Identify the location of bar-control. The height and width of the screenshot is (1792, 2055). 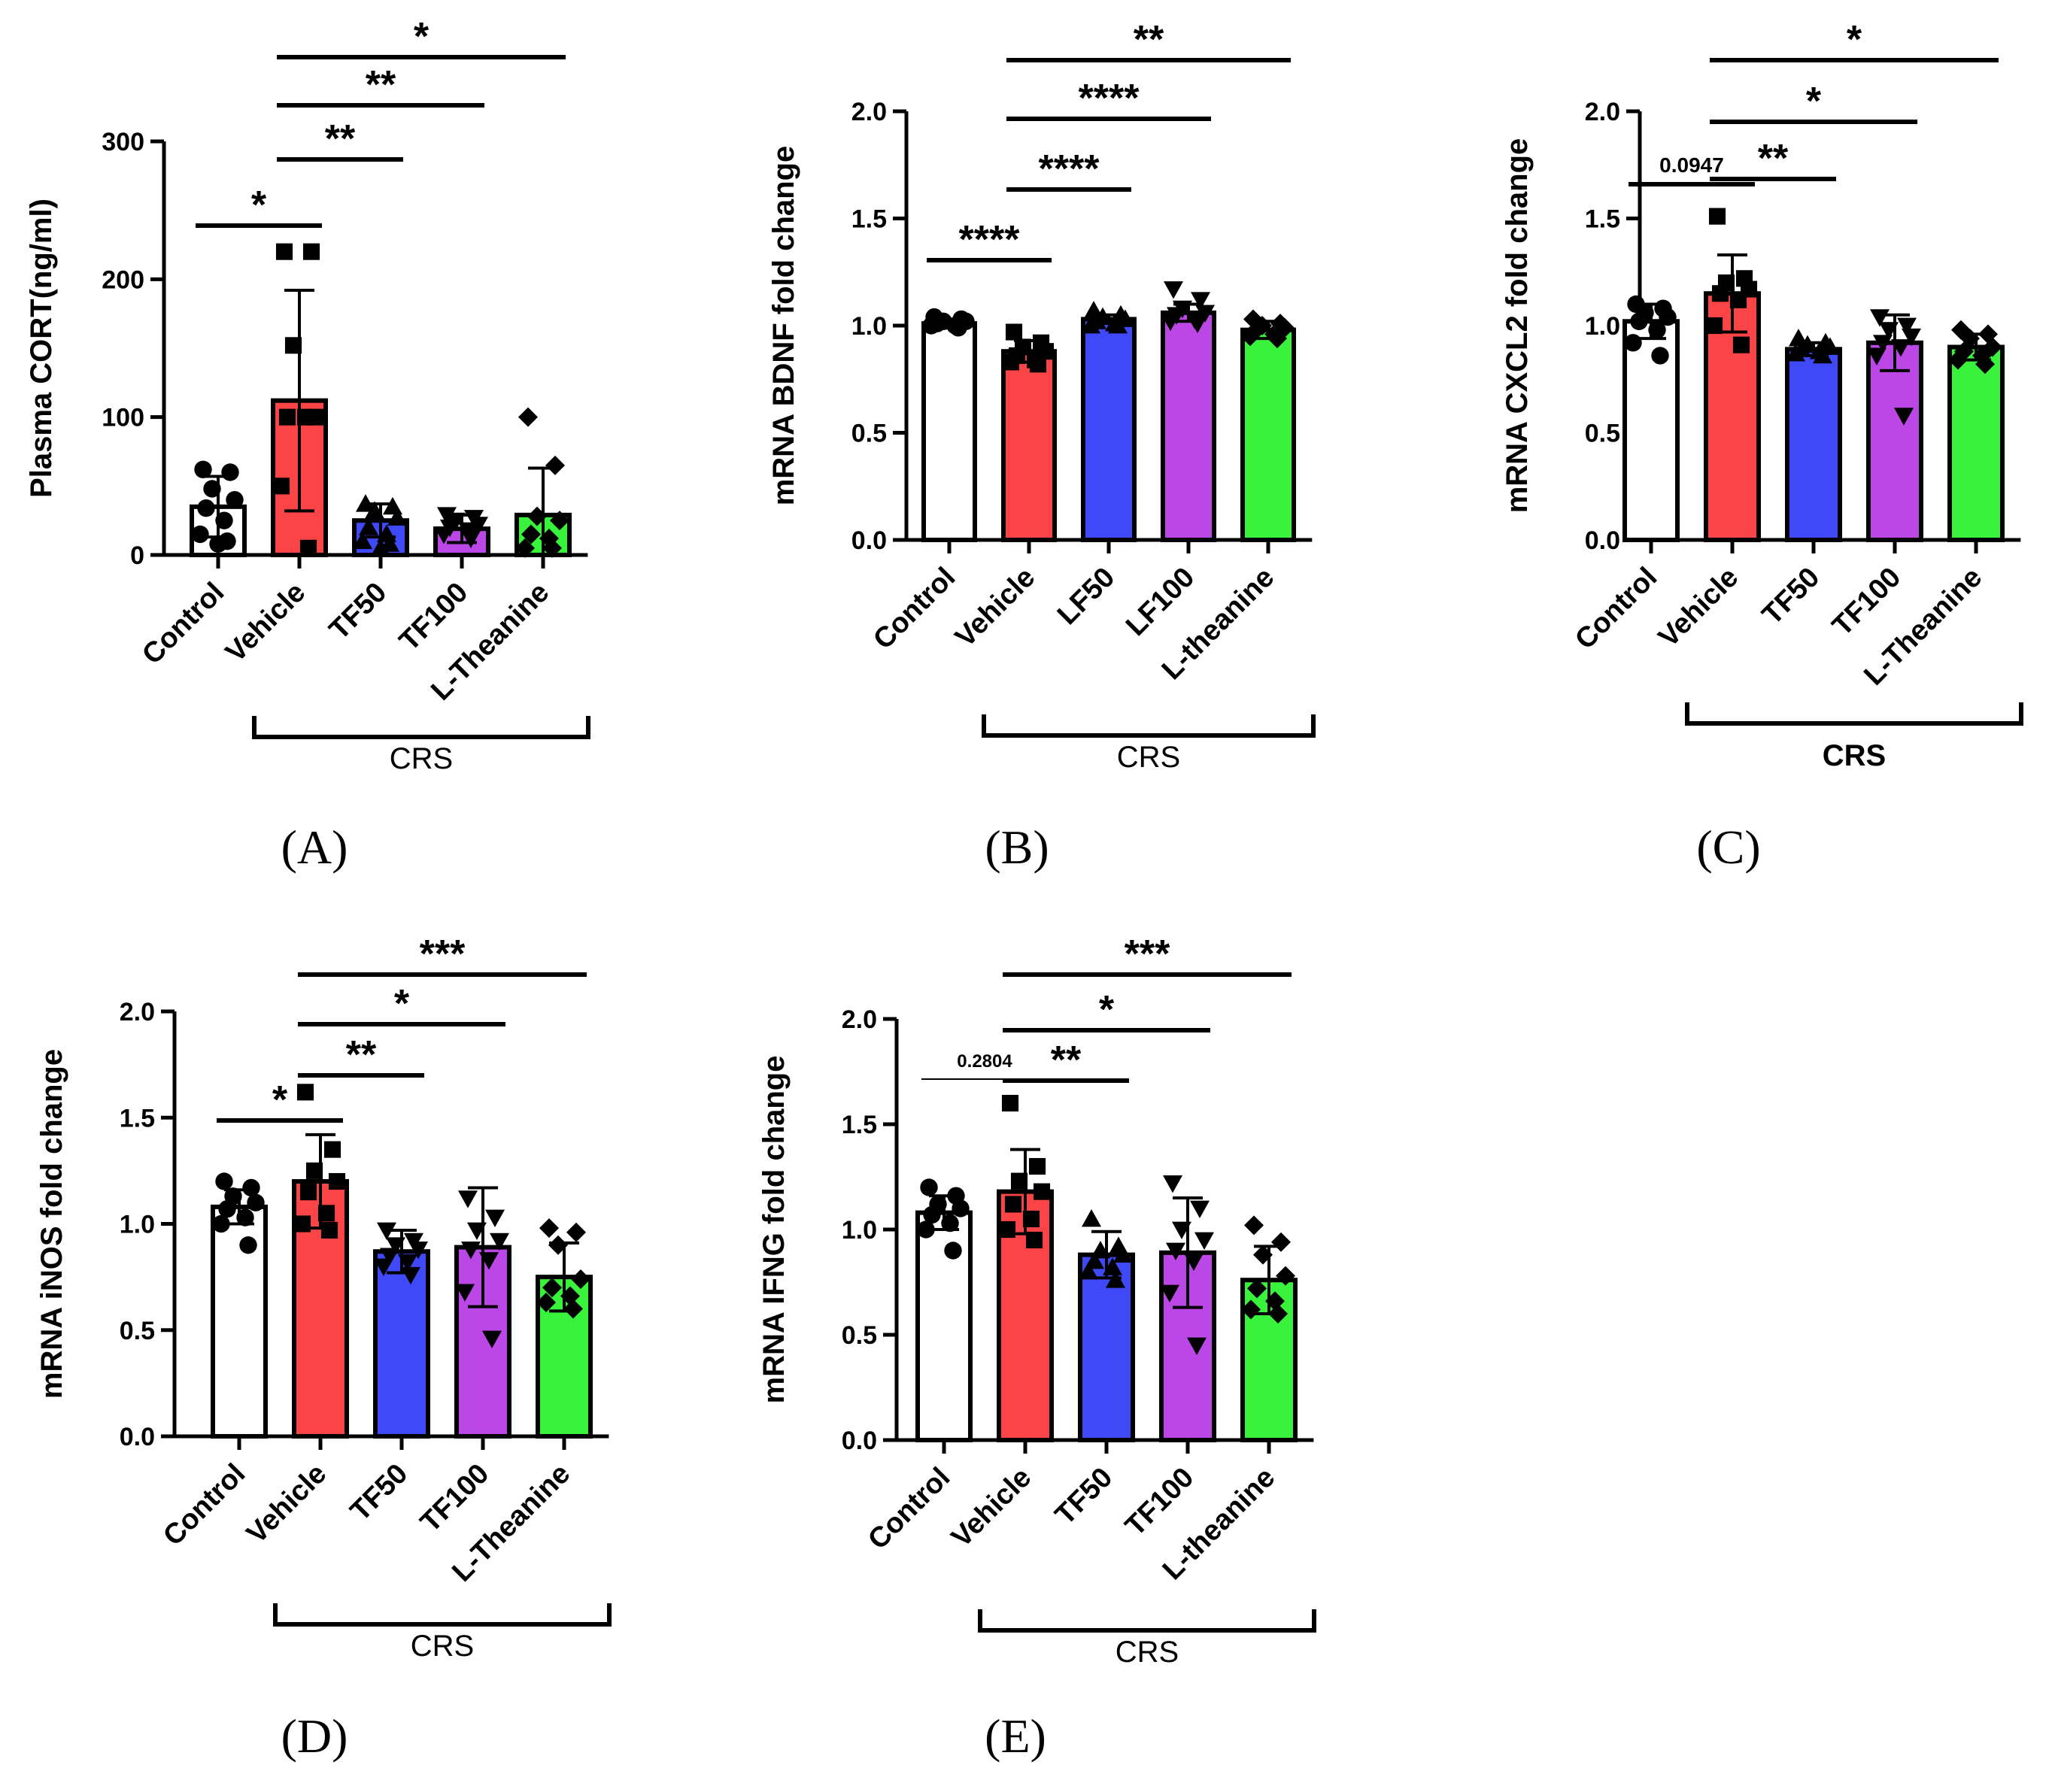
(944, 1326).